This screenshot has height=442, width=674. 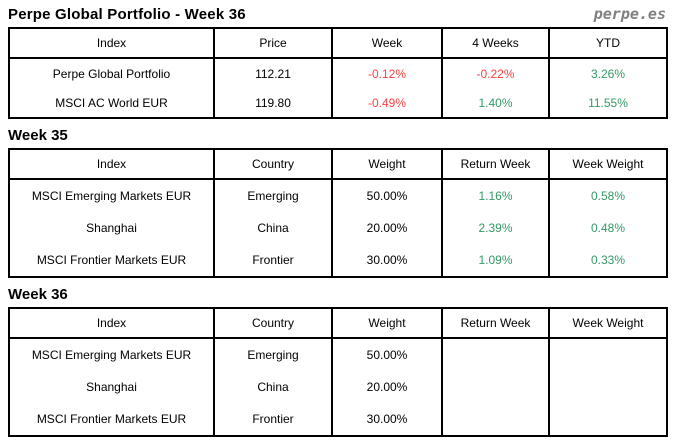 What do you see at coordinates (607, 73) in the screenshot?
I see `cell-ytd: 3.26%` at bounding box center [607, 73].